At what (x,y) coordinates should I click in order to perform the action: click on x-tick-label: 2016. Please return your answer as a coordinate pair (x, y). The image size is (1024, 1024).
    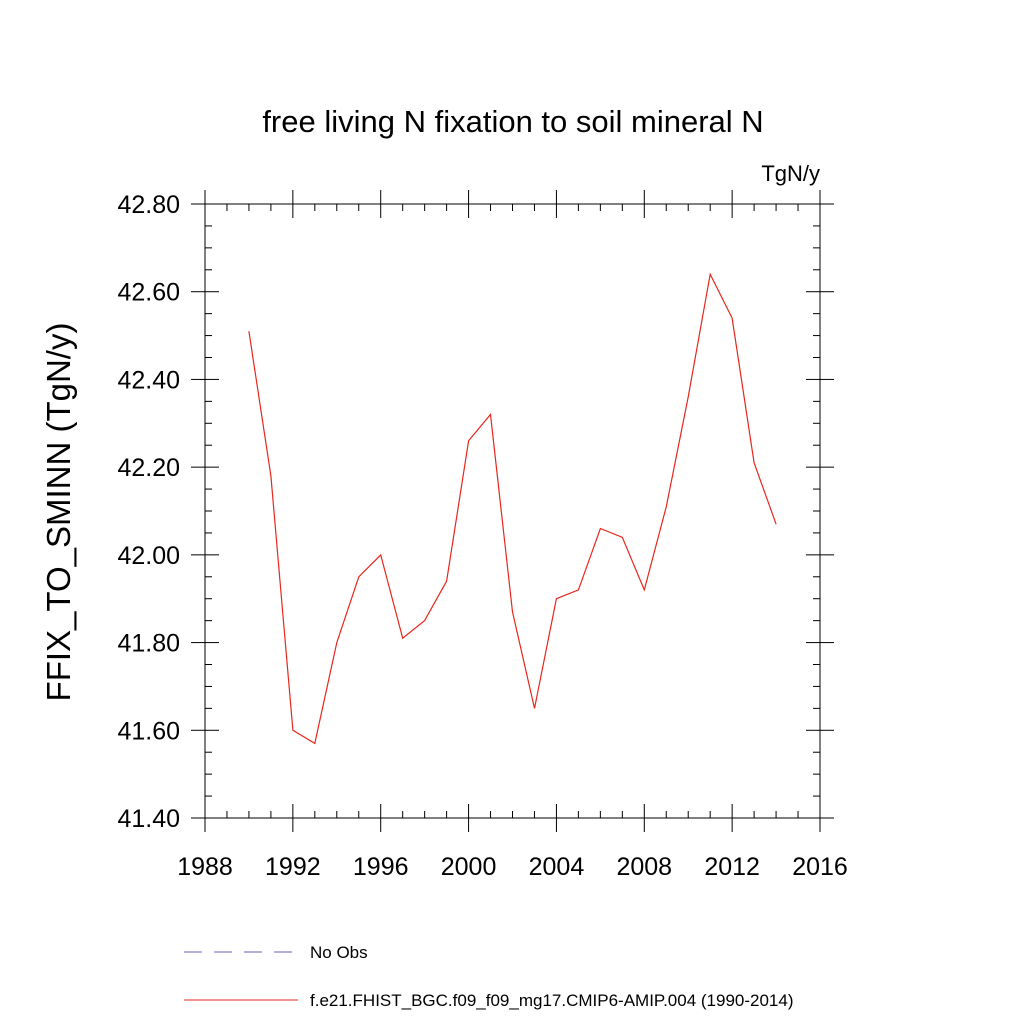
    Looking at the image, I should click on (820, 867).